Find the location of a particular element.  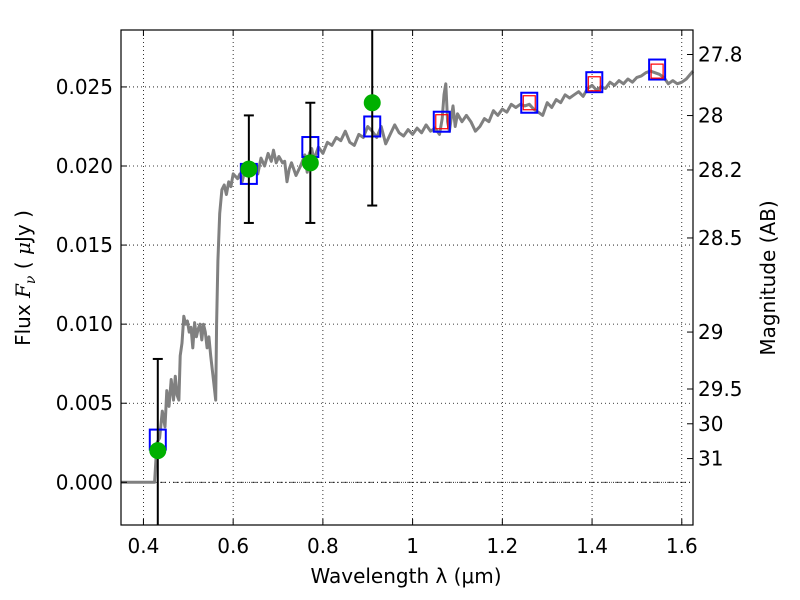

right-tick-label: 29.5 is located at coordinates (720, 389).